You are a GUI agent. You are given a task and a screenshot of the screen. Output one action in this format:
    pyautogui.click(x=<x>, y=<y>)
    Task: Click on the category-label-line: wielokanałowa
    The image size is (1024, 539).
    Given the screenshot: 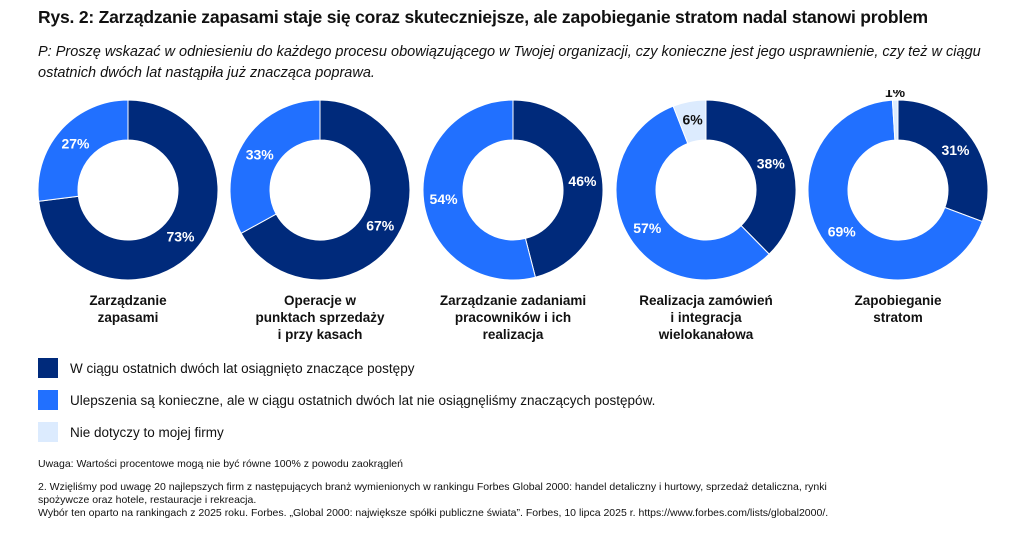 What is the action you would take?
    pyautogui.click(x=706, y=334)
    